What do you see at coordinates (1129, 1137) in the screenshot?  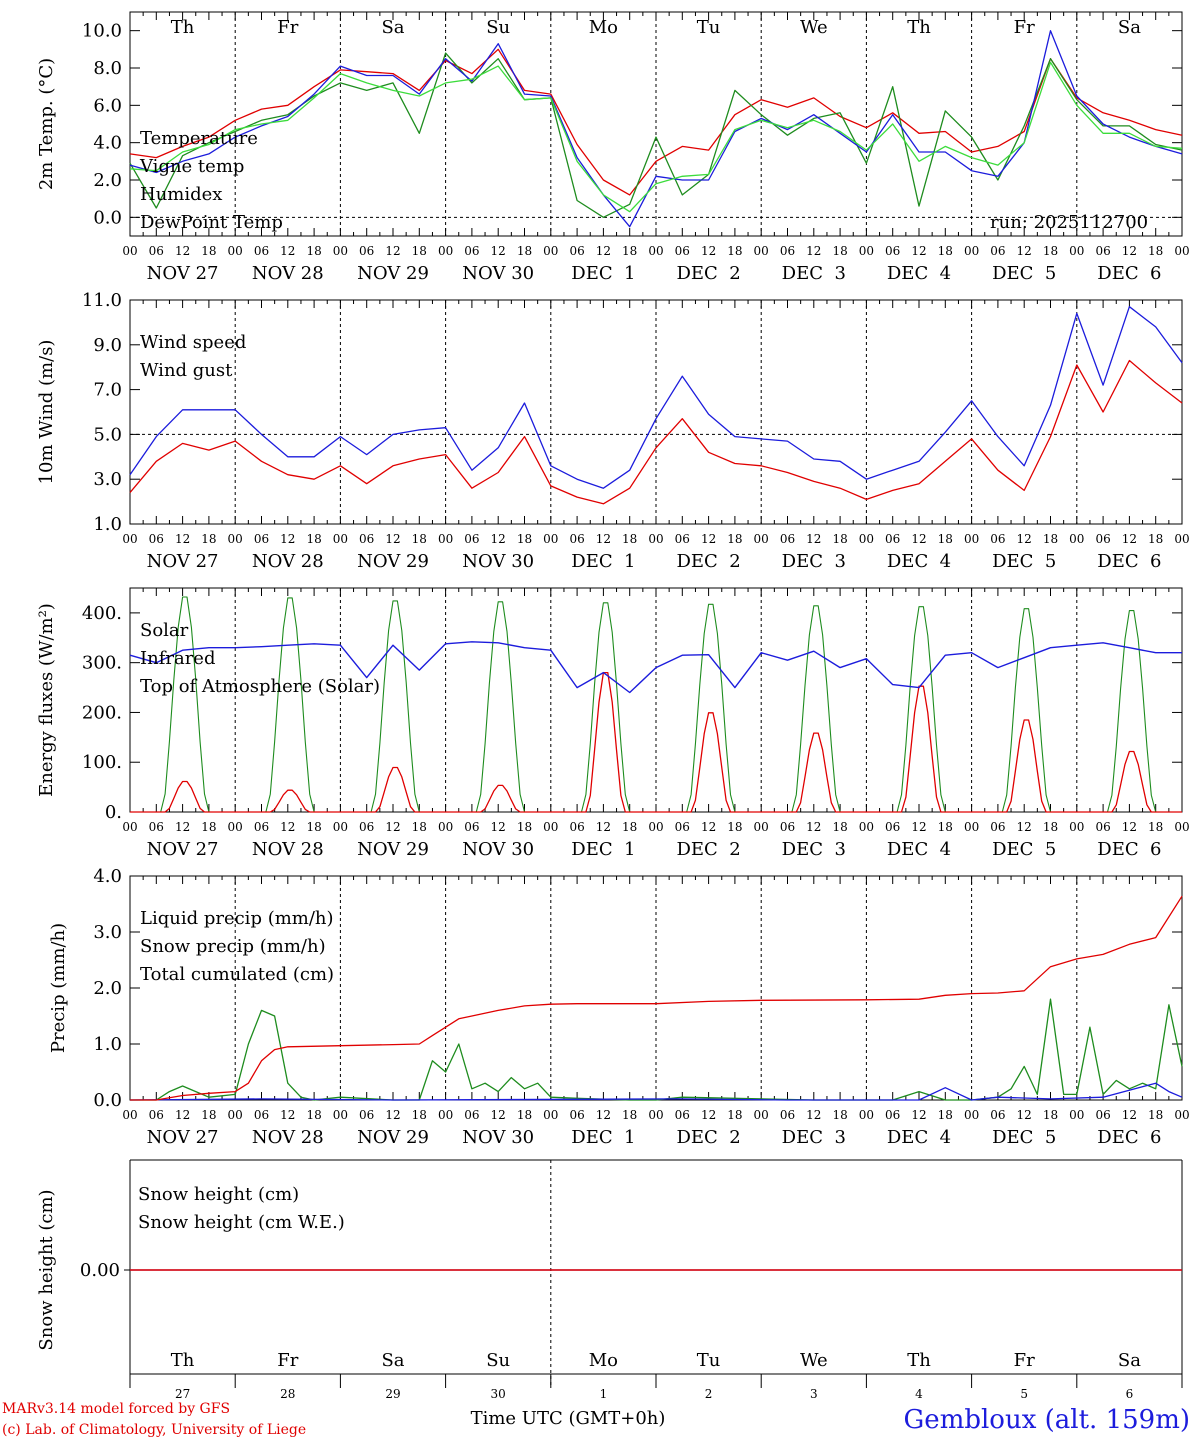 I see `day-label: DEC 6` at bounding box center [1129, 1137].